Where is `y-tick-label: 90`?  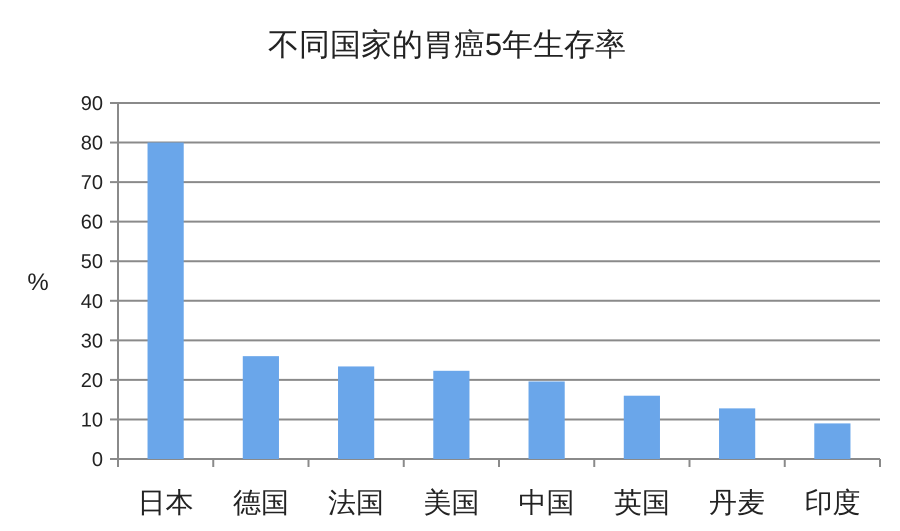
y-tick-label: 90 is located at coordinates (91, 104).